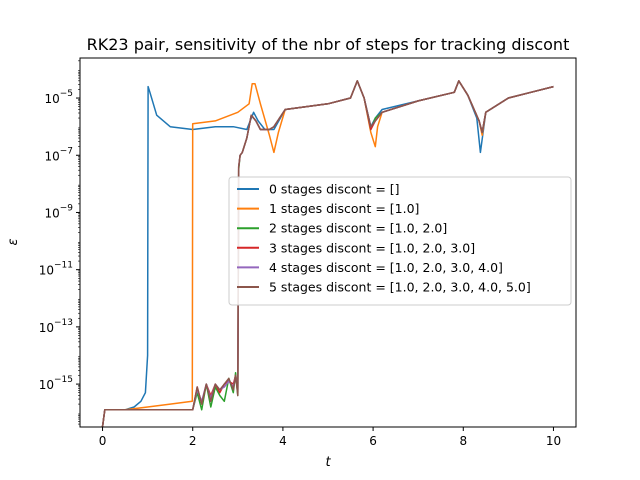  What do you see at coordinates (358, 228) in the screenshot?
I see `legend-label-2: 2 stages discont = [1.0, 2.0]` at bounding box center [358, 228].